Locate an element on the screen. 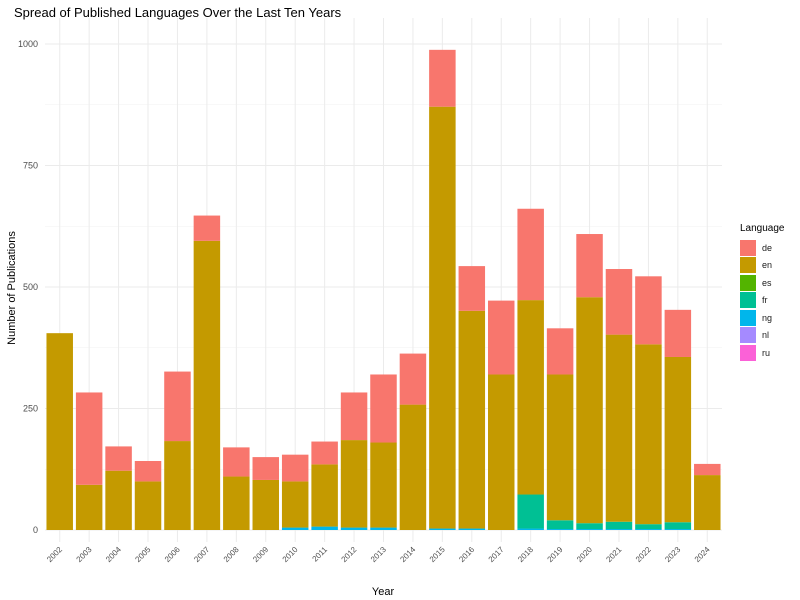  x-axis-label: Year is located at coordinates (383, 592).